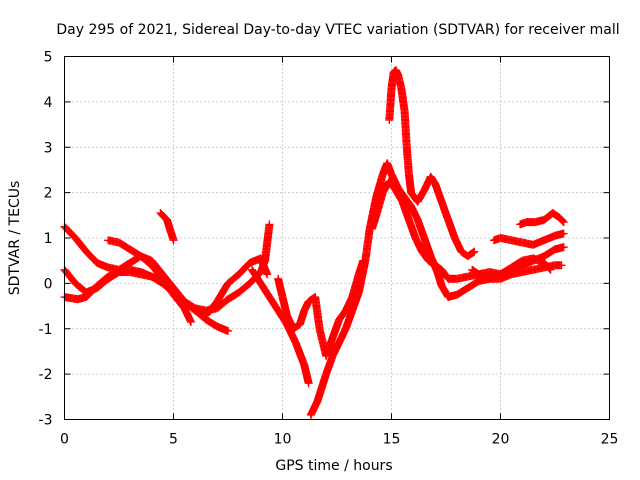  I want to click on x-tick-label: 0, so click(64, 440).